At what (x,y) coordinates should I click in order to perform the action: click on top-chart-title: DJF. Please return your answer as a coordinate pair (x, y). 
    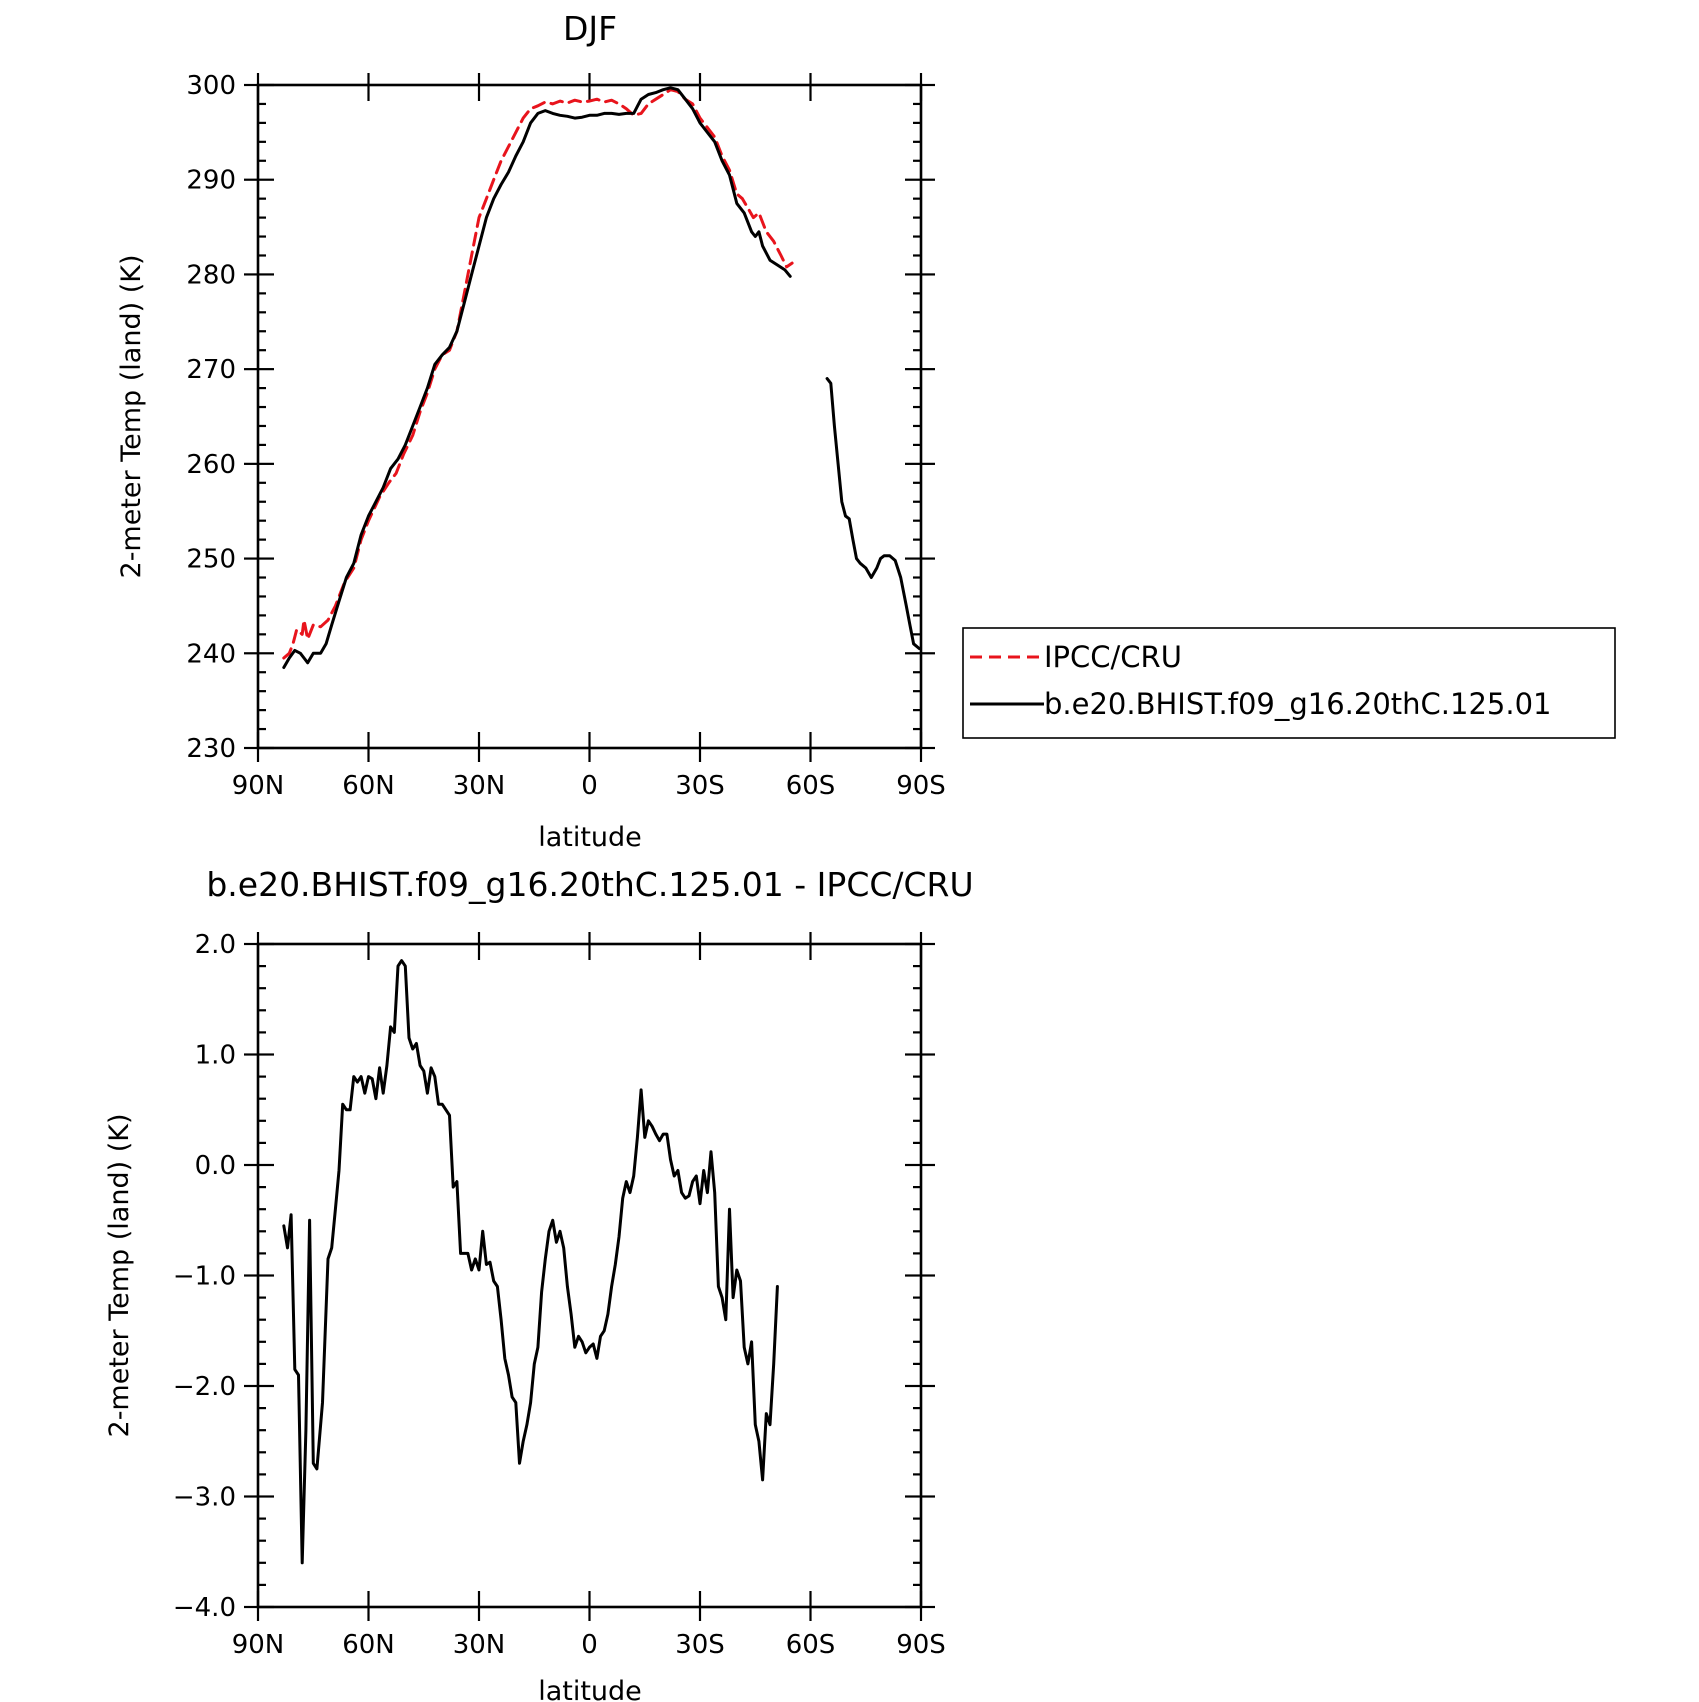
    Looking at the image, I should click on (590, 28).